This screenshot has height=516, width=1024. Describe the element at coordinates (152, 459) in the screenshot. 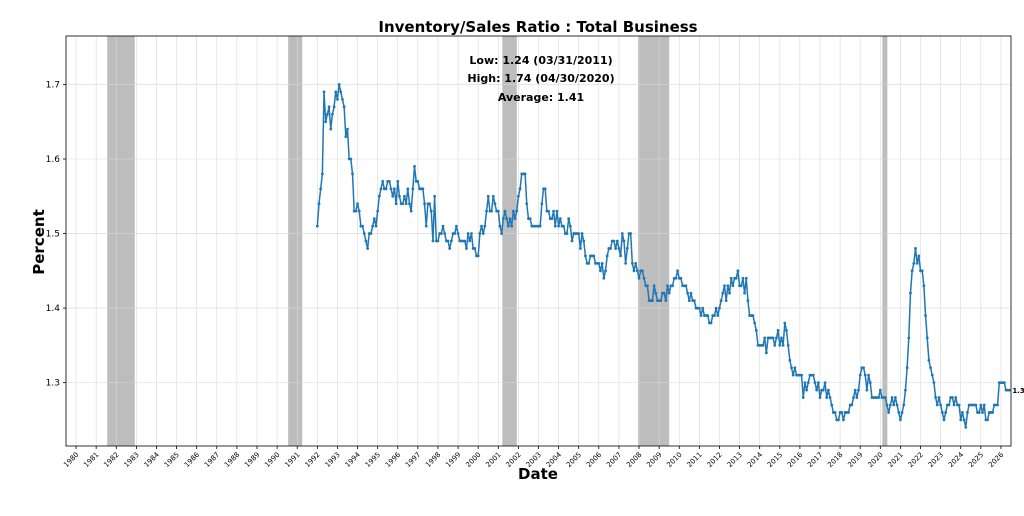

I see `x-tick-label: 1984` at that location.